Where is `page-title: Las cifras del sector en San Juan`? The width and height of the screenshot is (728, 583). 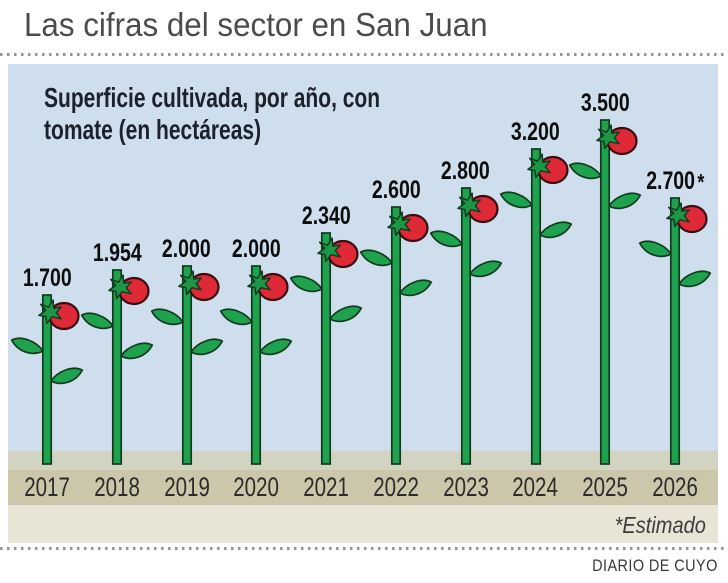 page-title: Las cifras del sector en San Juan is located at coordinates (256, 24).